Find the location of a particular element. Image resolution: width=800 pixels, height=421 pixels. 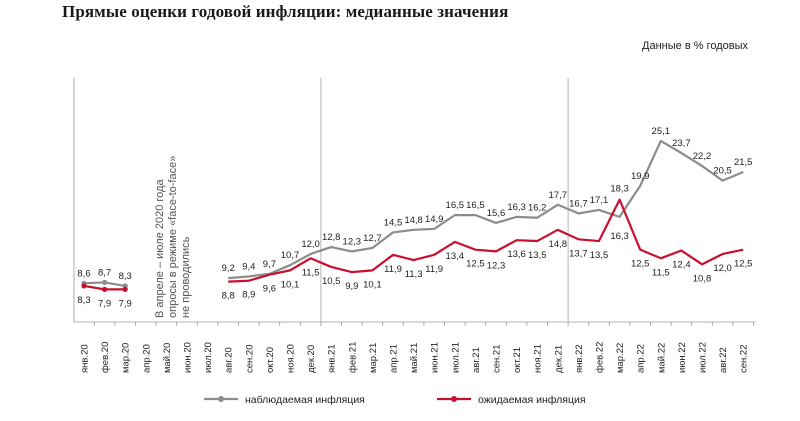

expected-data-label: 12,4 is located at coordinates (681, 265).